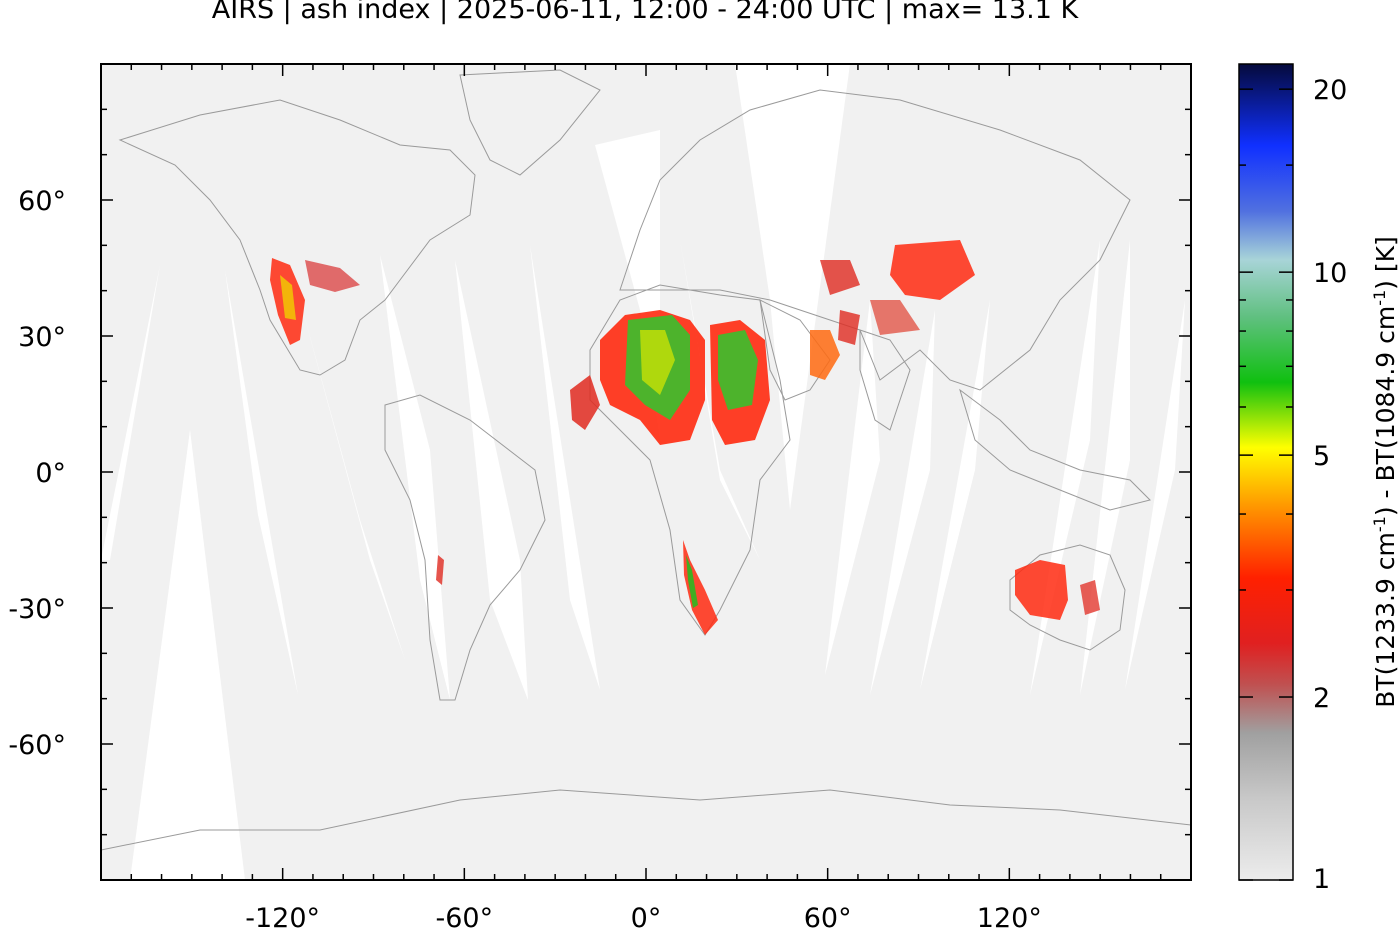  I want to click on ash-region-west-africa, so click(585, 402).